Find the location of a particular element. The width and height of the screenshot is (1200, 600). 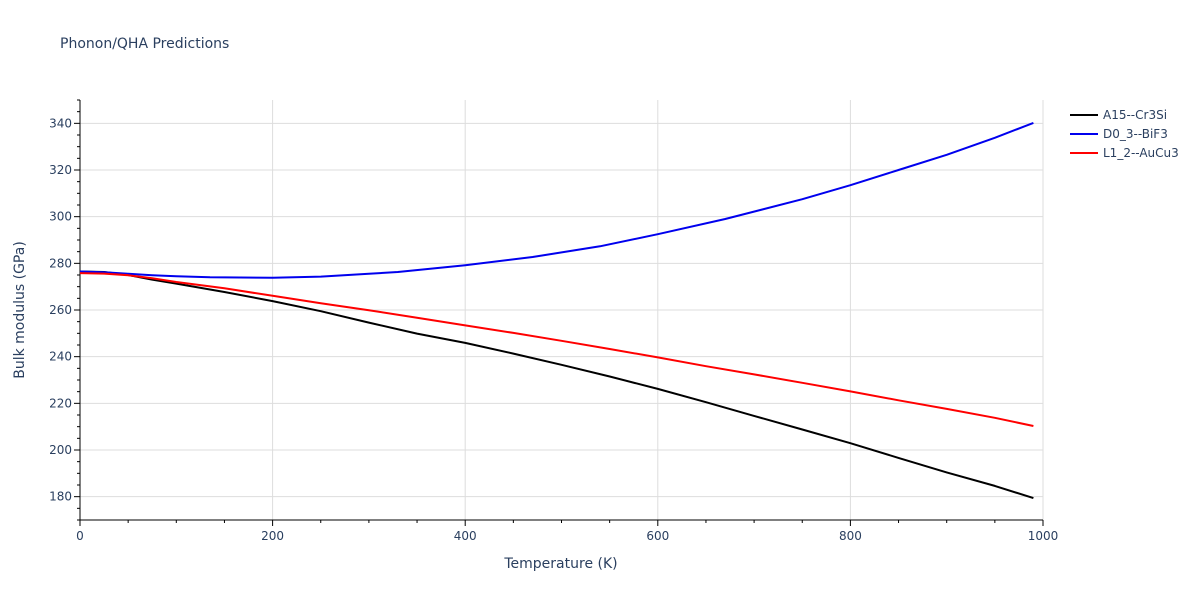

y-tick-label: 260 is located at coordinates (60, 310).